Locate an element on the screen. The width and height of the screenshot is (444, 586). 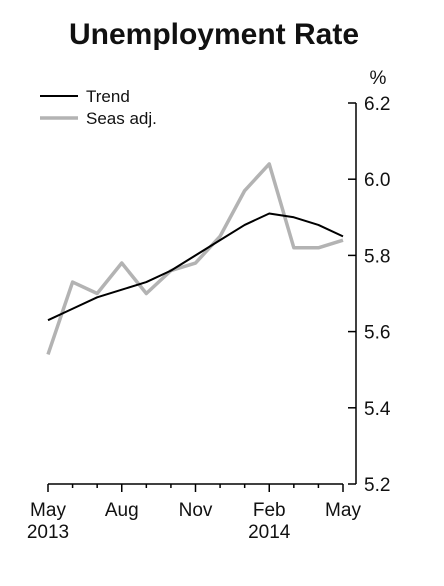
y-tick-label: 5.4 is located at coordinates (377, 409).